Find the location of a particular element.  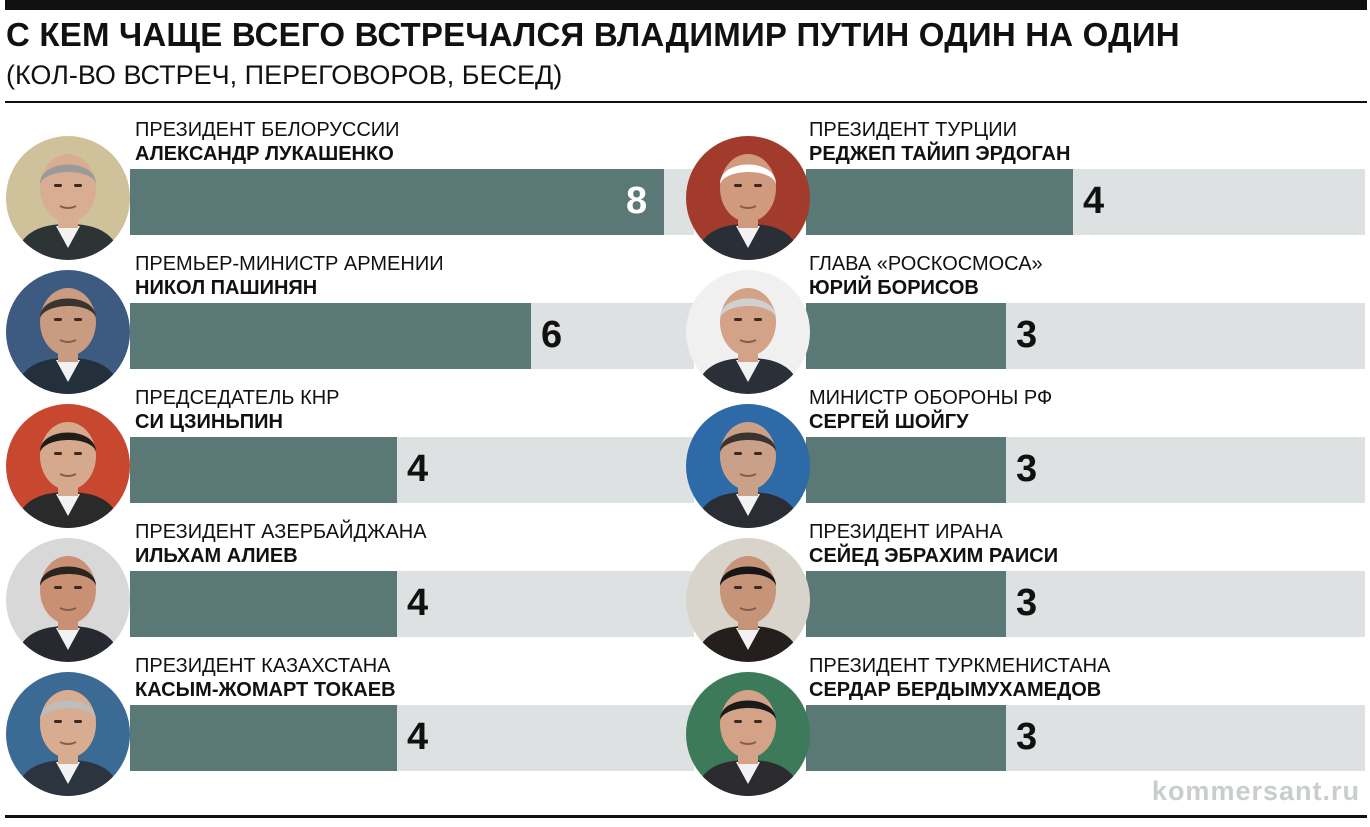

bar-value-label: 6 is located at coordinates (552, 335).